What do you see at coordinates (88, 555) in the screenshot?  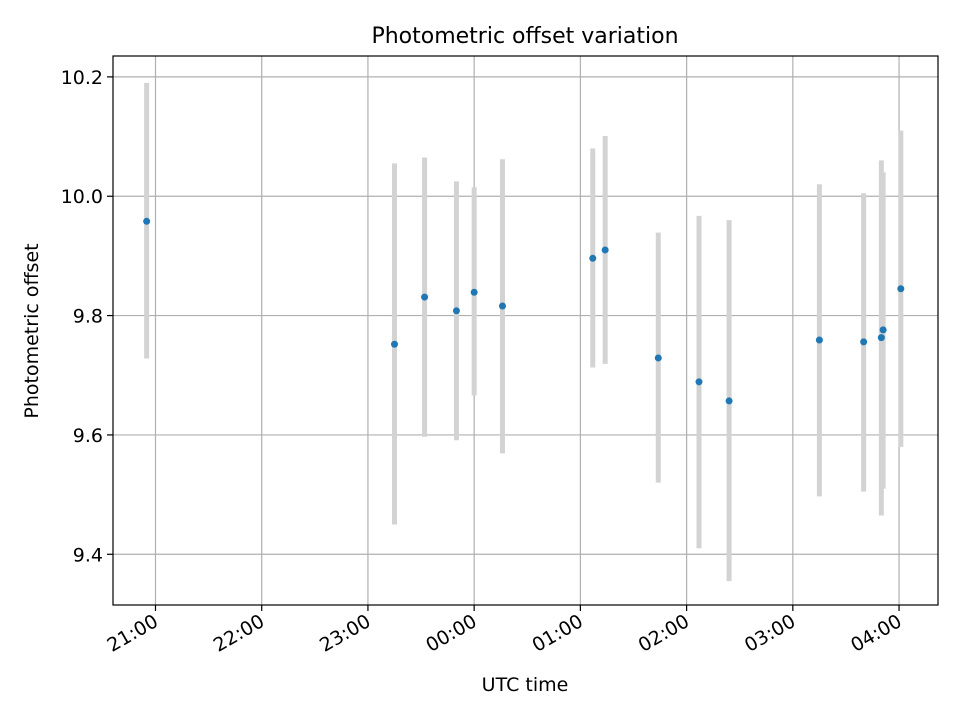 I see `y-tick-label: 9.4` at bounding box center [88, 555].